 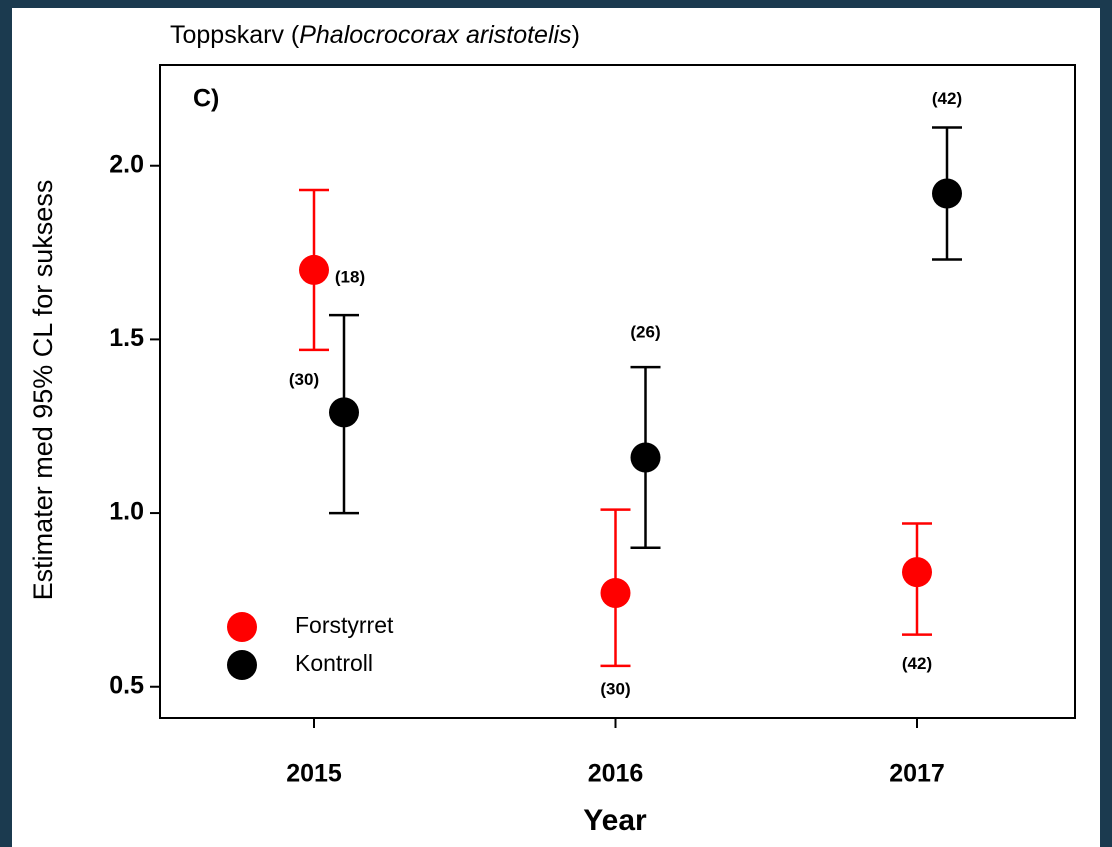 What do you see at coordinates (126, 338) in the screenshot?
I see `y-tick-label: 1.5` at bounding box center [126, 338].